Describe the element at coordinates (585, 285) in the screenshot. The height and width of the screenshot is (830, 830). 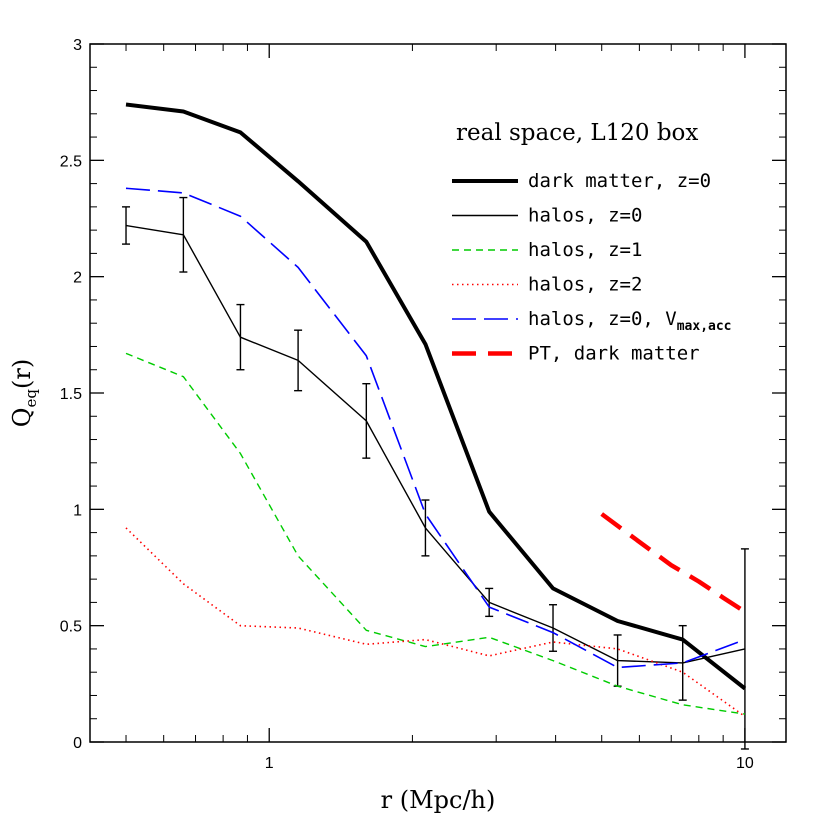
I see `legend-entry-3: halos, z=2` at that location.